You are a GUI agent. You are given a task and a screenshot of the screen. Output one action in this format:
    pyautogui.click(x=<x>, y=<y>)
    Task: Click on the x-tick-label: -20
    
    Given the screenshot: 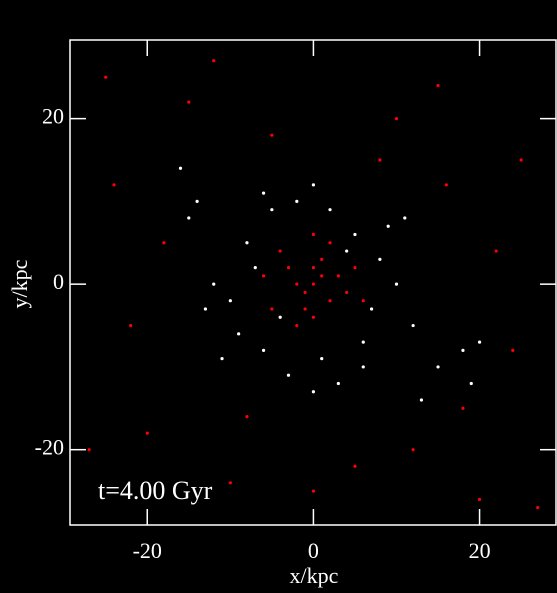 What is the action you would take?
    pyautogui.click(x=147, y=550)
    